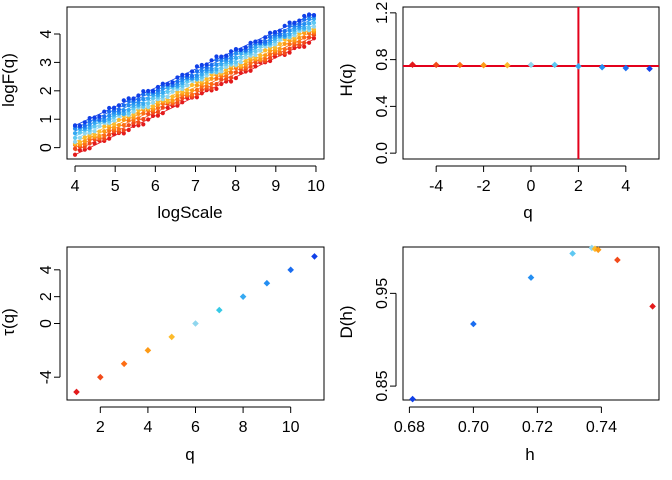  I want to click on y-tick-label: 0.4, so click(382, 106).